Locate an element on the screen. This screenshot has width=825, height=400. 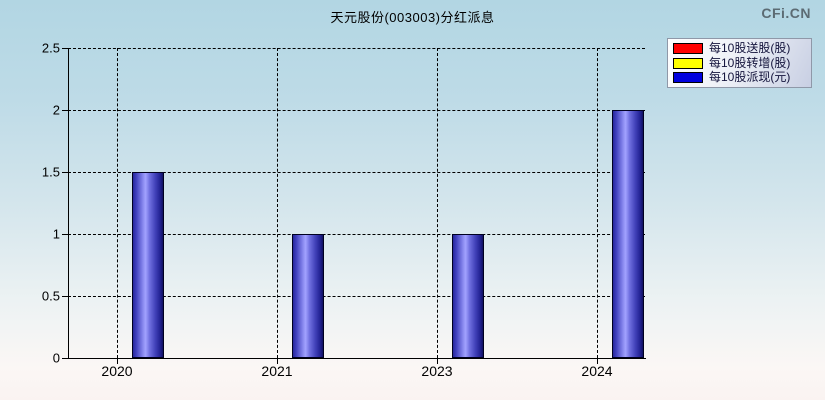
x-axis-tick-label: 2024 is located at coordinates (597, 371).